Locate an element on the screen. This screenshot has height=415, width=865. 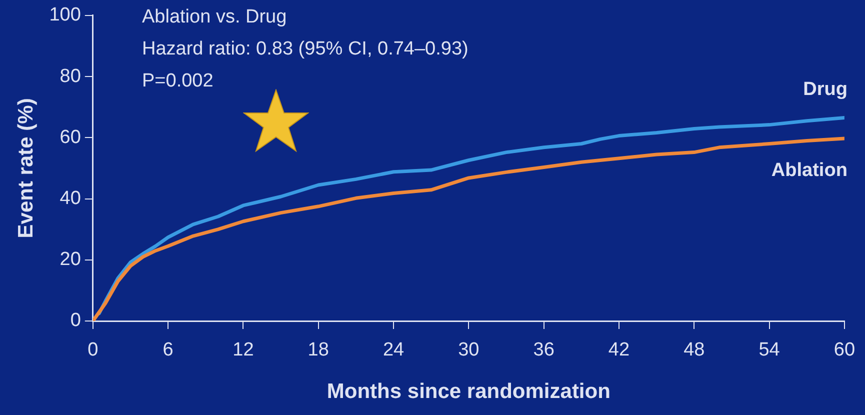
y-tick-label: 0 is located at coordinates (75, 321).